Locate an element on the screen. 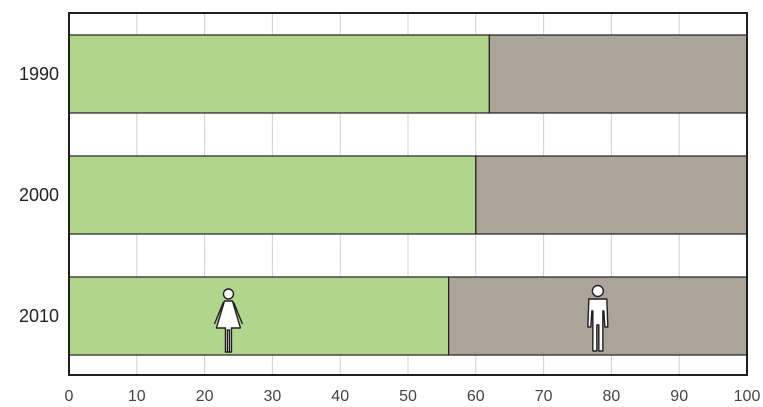 This screenshot has width=763, height=407. x-tick-label: 60 is located at coordinates (476, 396).